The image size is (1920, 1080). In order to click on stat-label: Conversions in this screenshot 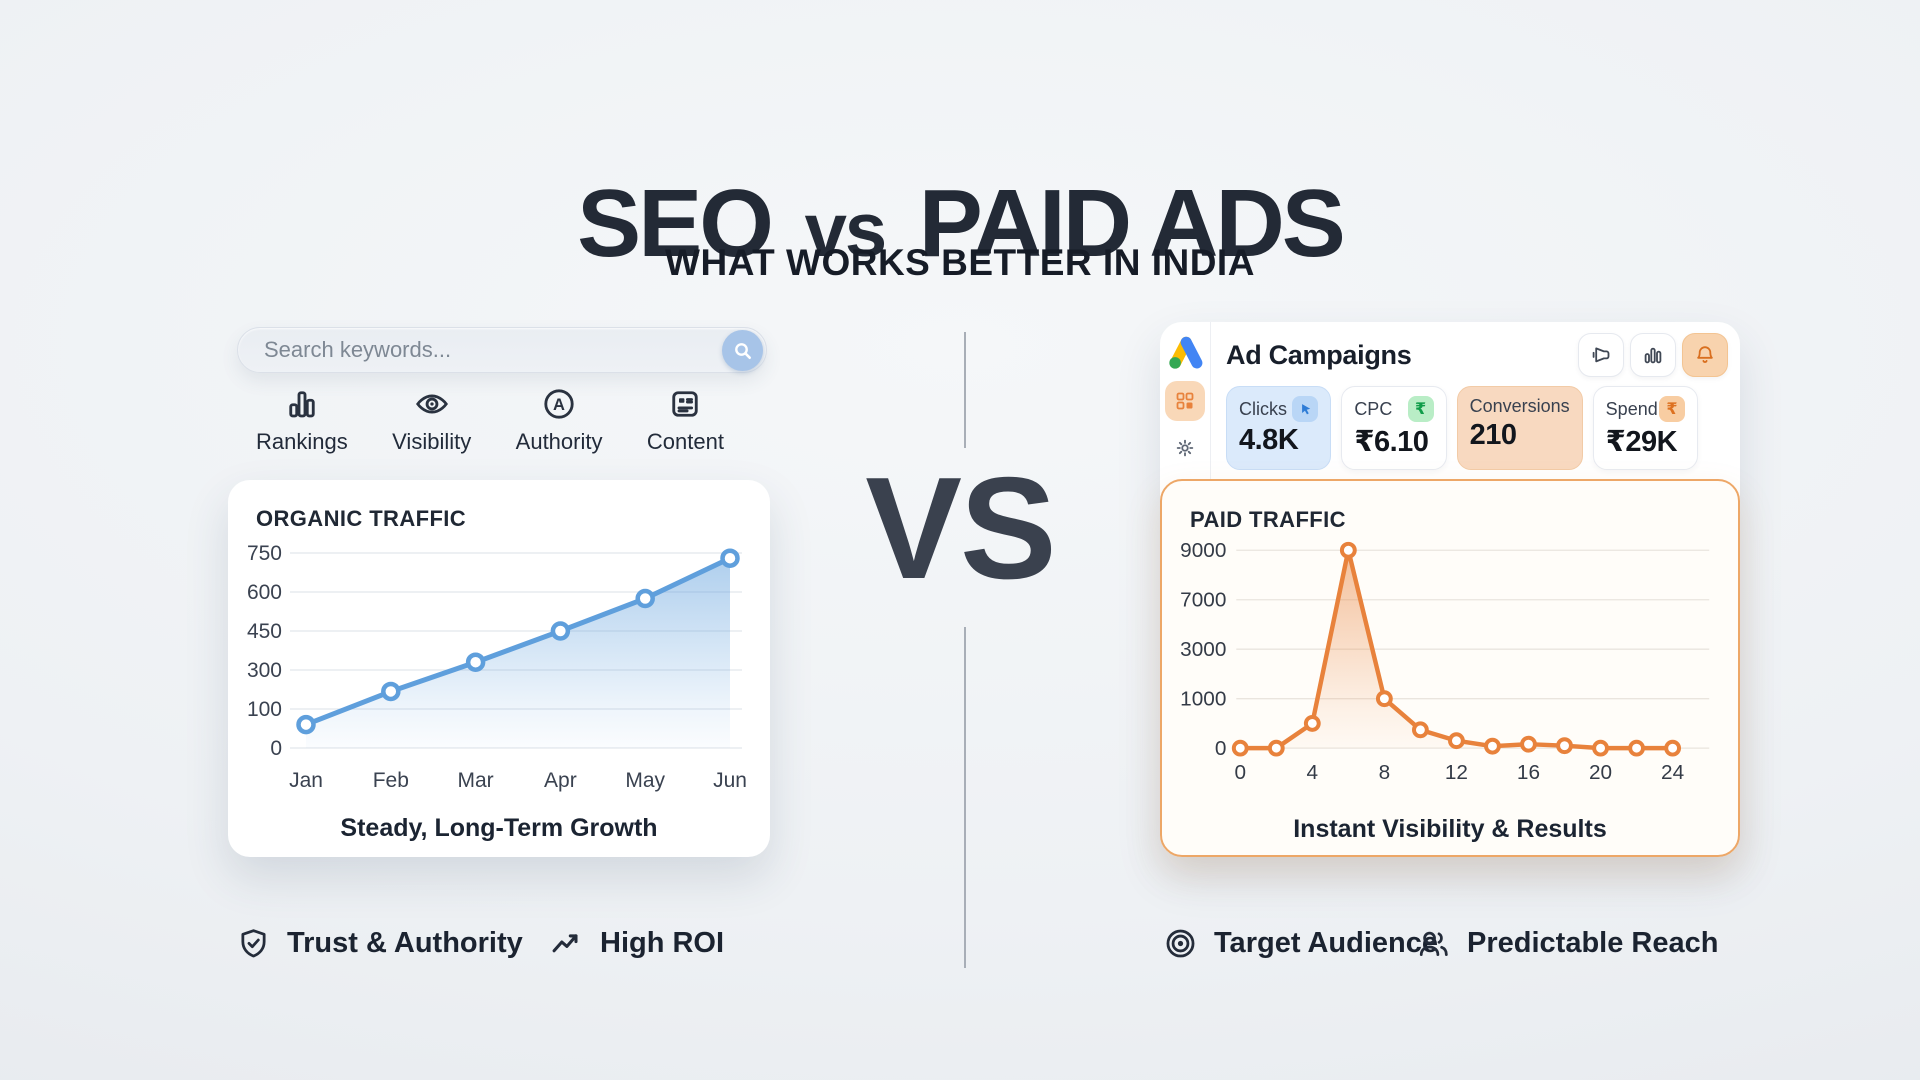, I will do `click(1519, 406)`.